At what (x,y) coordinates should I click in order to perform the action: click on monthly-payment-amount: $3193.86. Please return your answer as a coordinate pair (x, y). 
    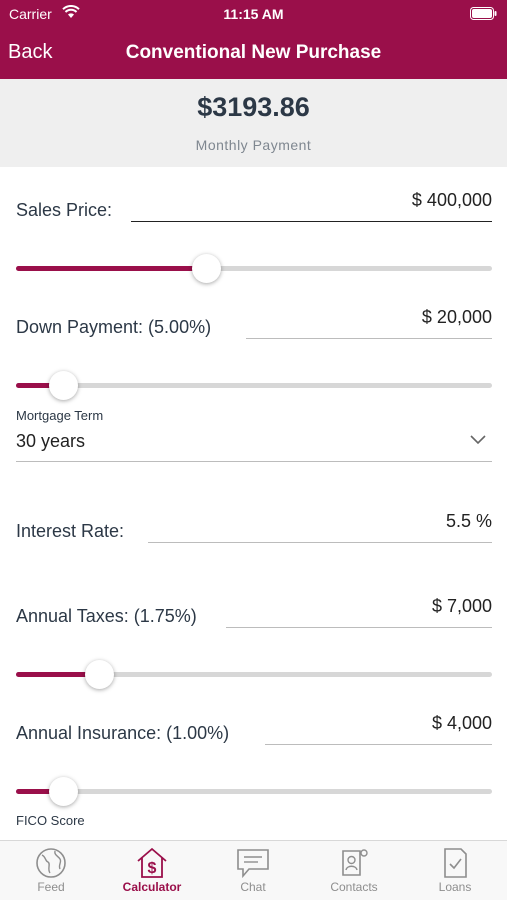
    Looking at the image, I should click on (253, 107).